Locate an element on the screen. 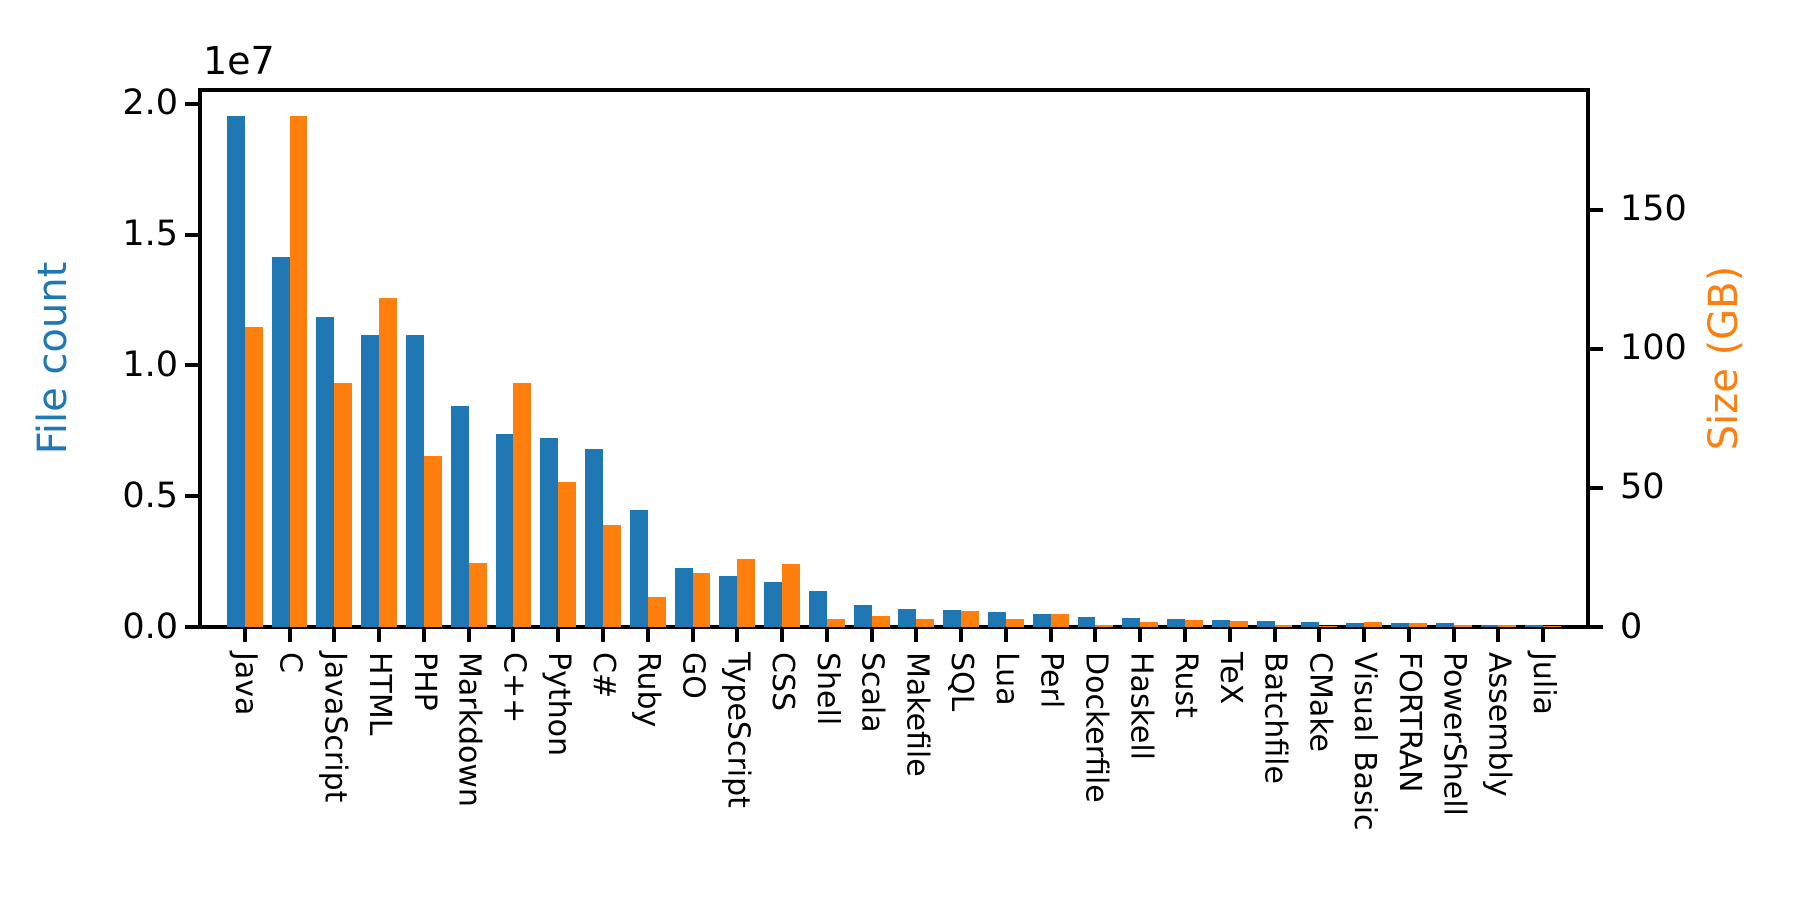 The height and width of the screenshot is (900, 1800). bar-file-count-perl is located at coordinates (1041, 620).